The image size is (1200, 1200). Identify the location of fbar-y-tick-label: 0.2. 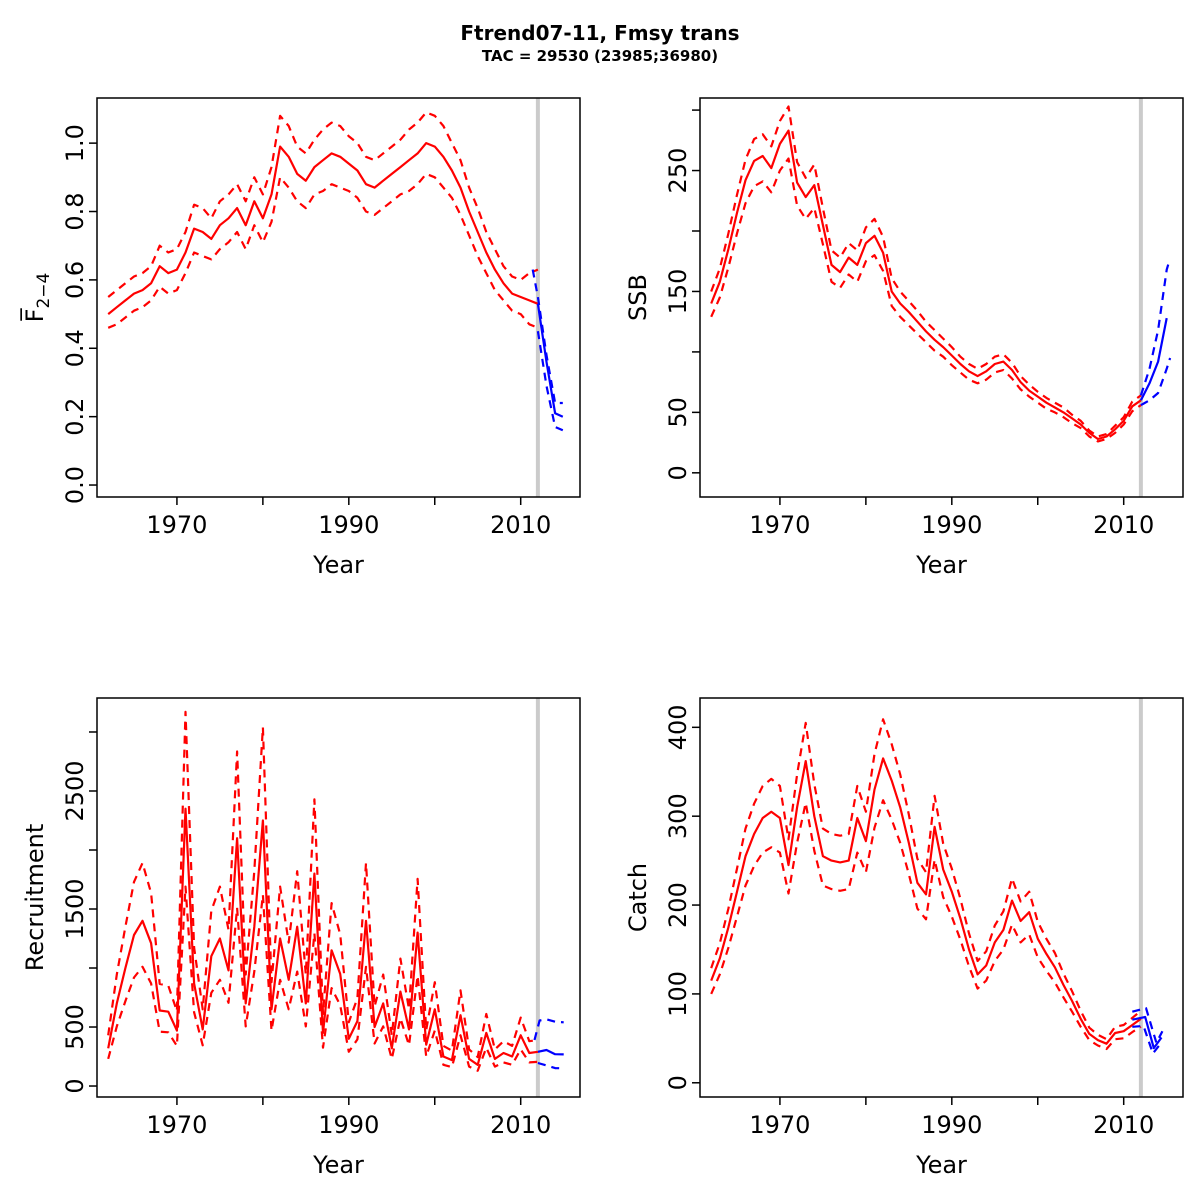
(75, 417).